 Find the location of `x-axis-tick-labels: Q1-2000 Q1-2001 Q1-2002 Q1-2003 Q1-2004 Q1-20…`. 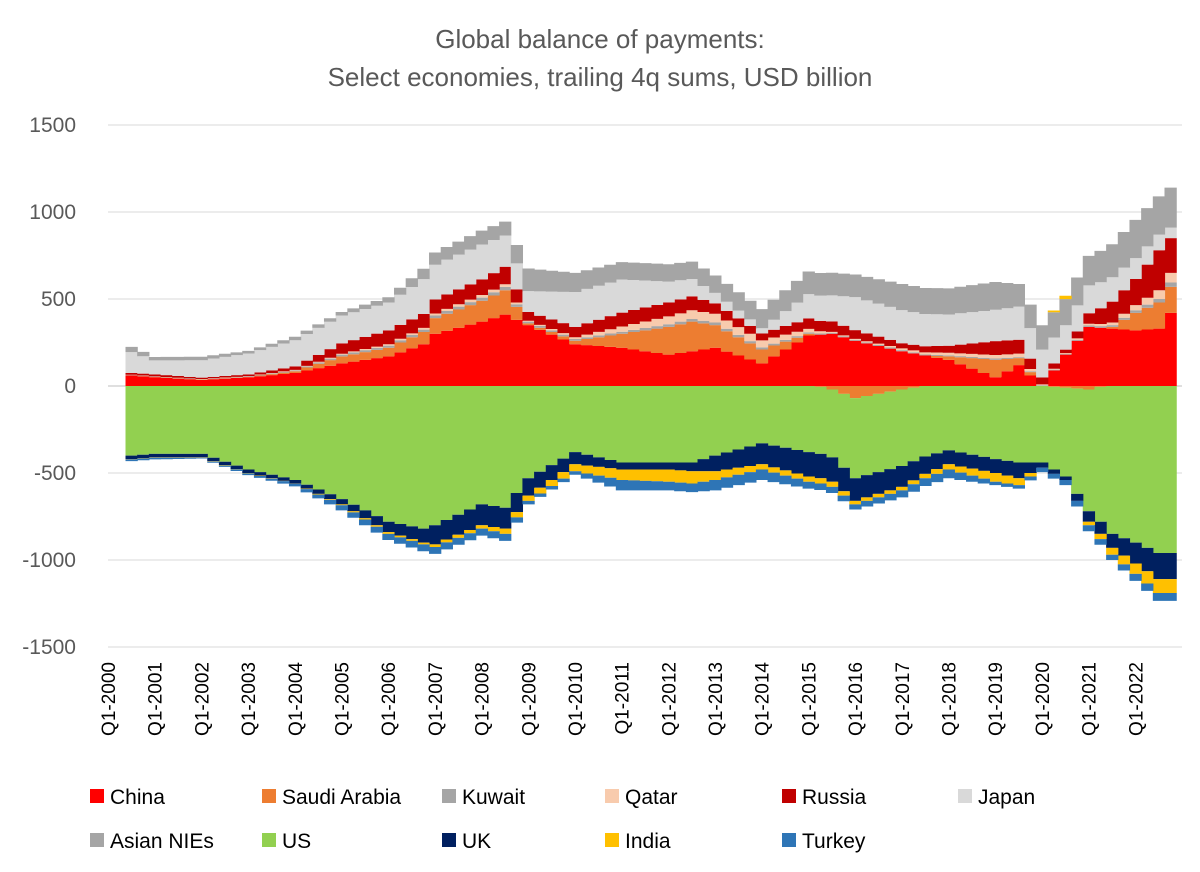

x-axis-tick-labels: Q1-2000 Q1-2001 Q1-2002 Q1-2003 Q1-2004 Q1-20… is located at coordinates (623, 699).